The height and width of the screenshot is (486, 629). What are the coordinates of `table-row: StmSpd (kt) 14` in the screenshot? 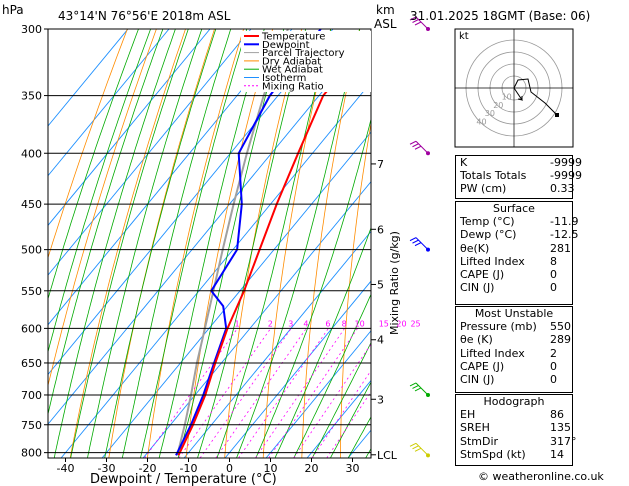 It's located at (514, 454).